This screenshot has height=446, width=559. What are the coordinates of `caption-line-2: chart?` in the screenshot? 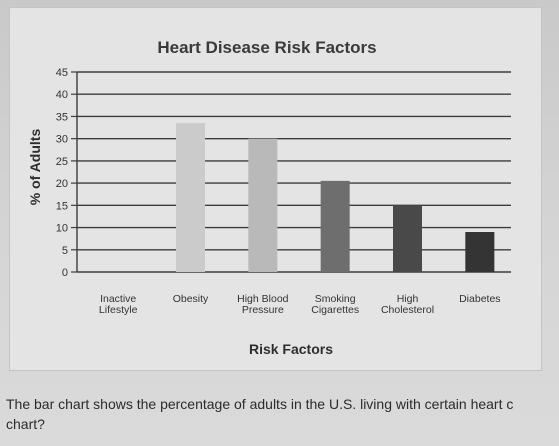 It's located at (25, 424).